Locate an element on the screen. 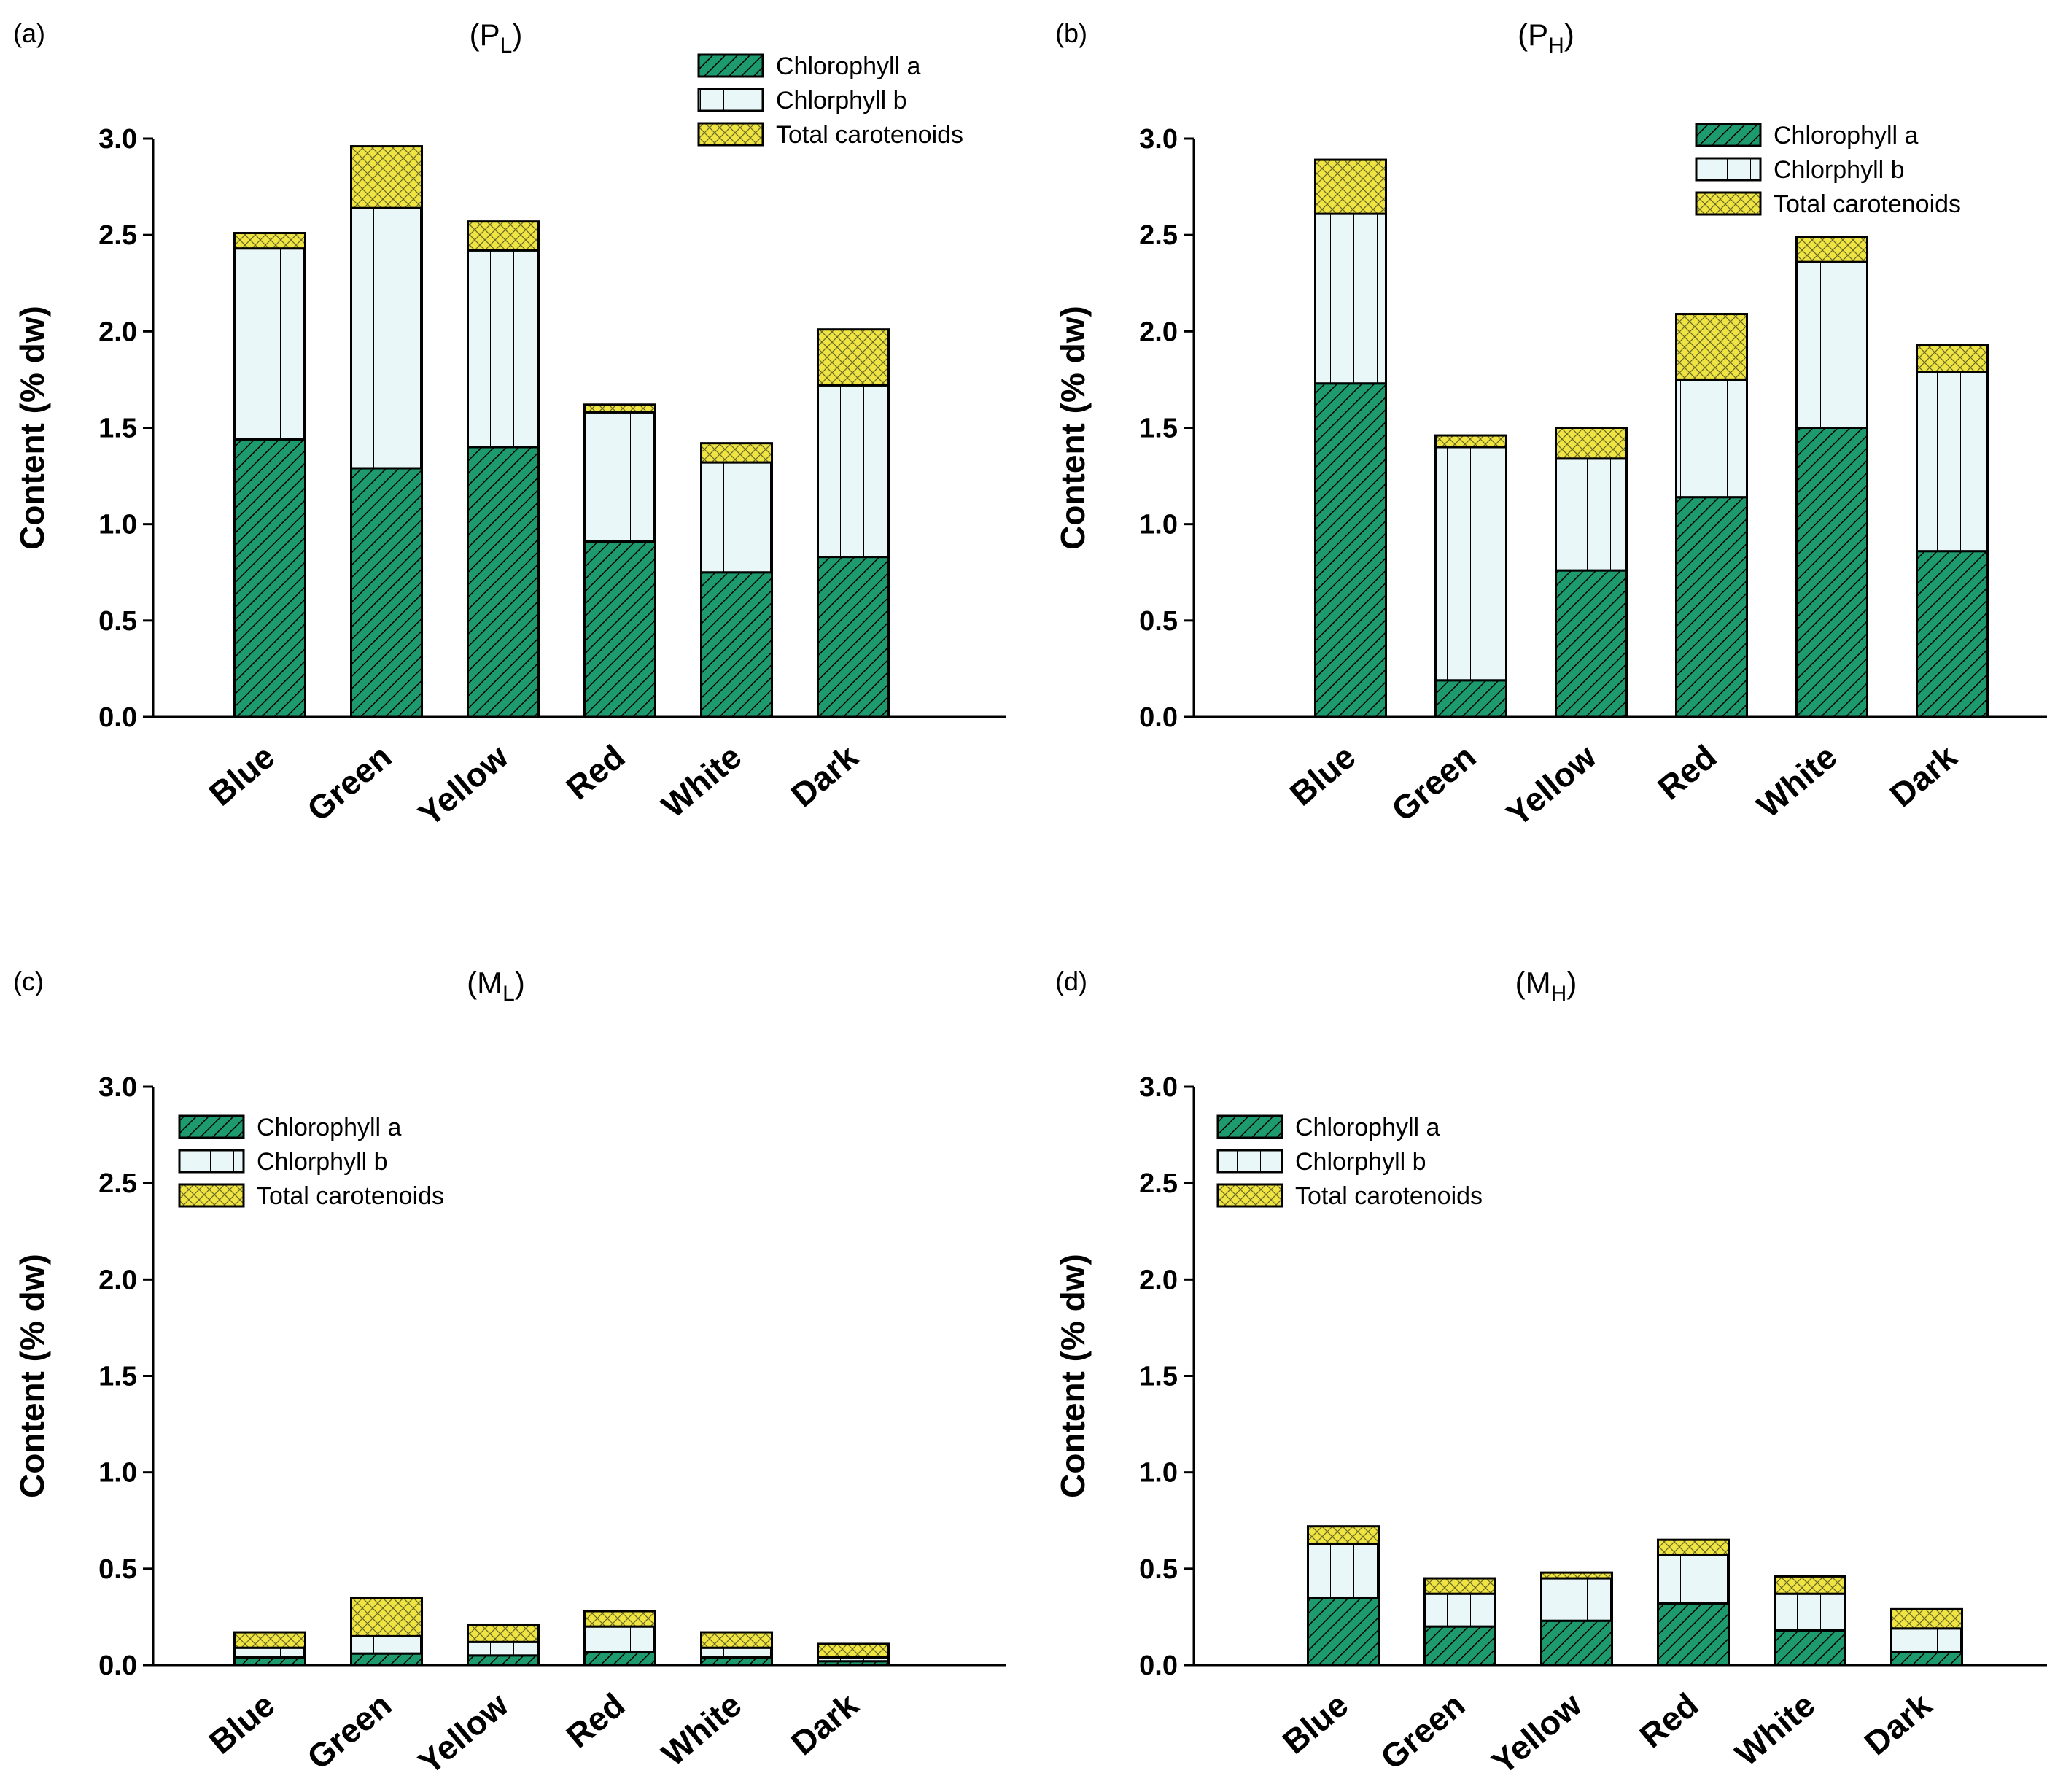  bar-chl-a-white is located at coordinates (736, 644).